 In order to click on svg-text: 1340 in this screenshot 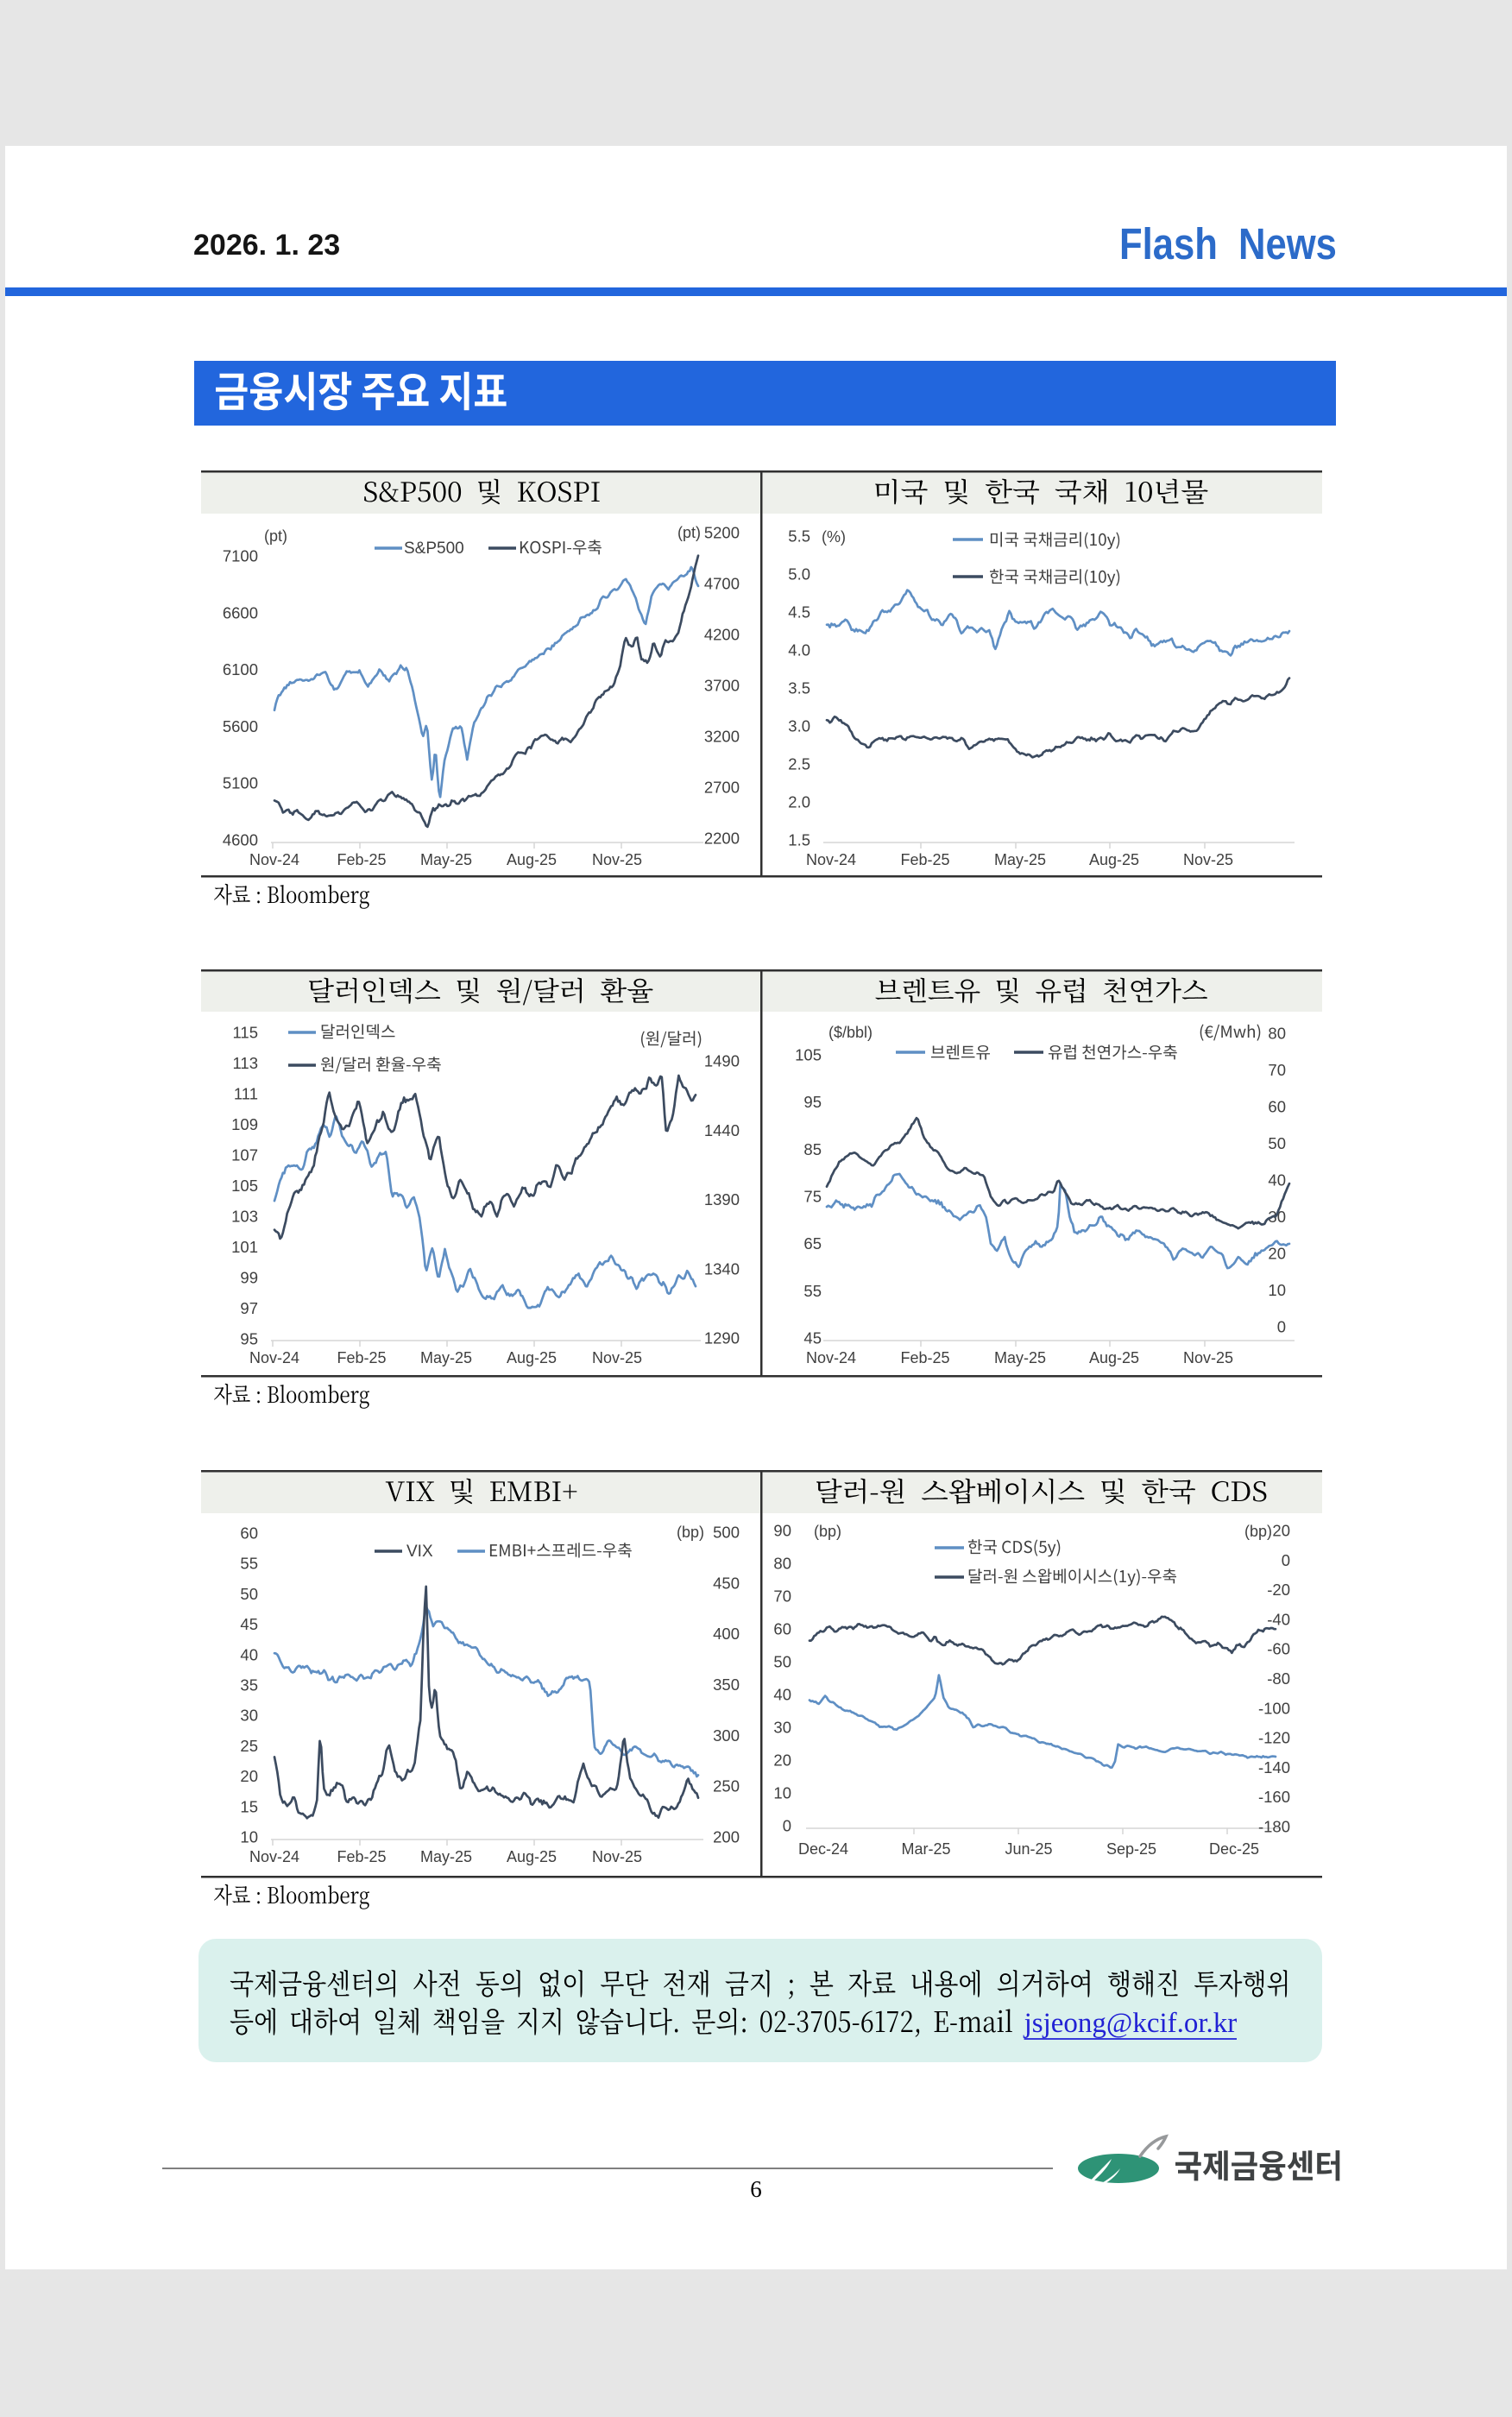, I will do `click(722, 1268)`.